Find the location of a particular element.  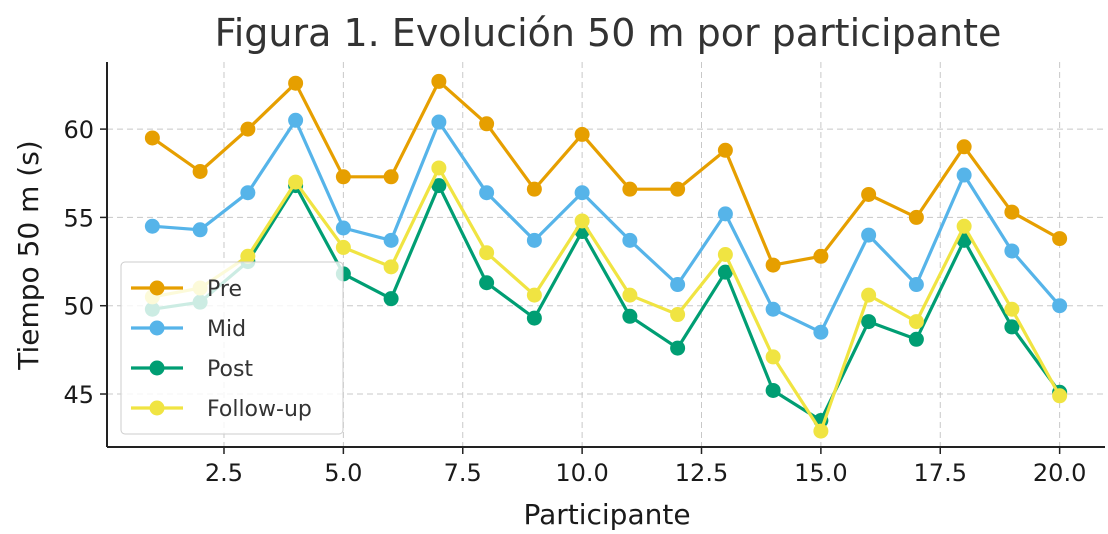

legend-label: Follow-up is located at coordinates (259, 409).